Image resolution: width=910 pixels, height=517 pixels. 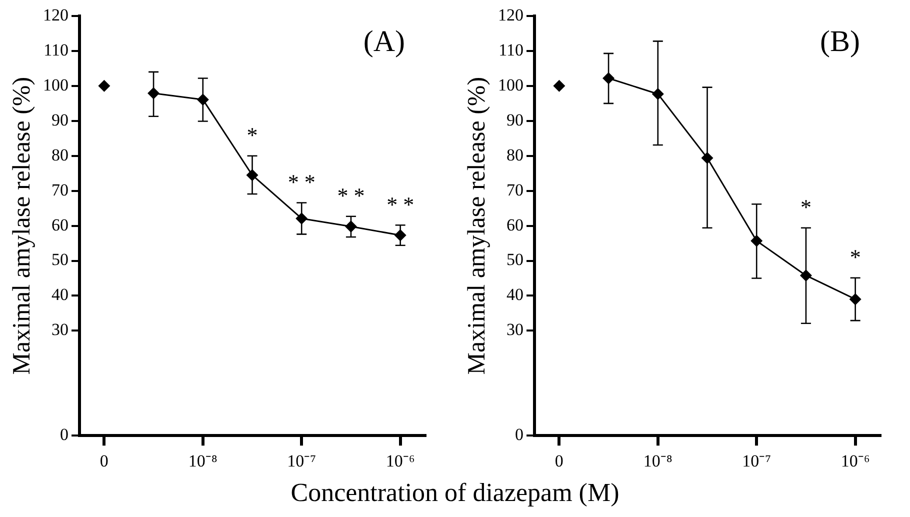 I want to click on annotation: (B), so click(x=840, y=41).